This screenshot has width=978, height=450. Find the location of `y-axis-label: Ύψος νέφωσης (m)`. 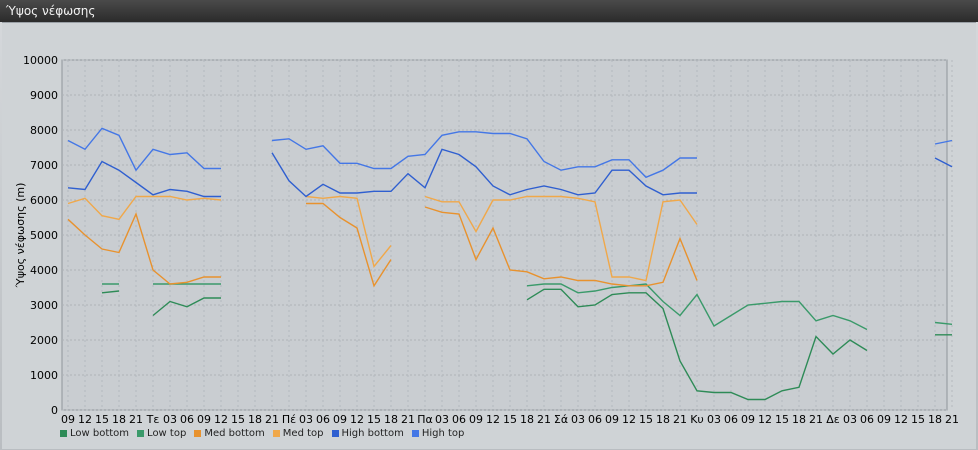

y-axis-label: Ύψος νέφωσης (m) is located at coordinates (20, 236).